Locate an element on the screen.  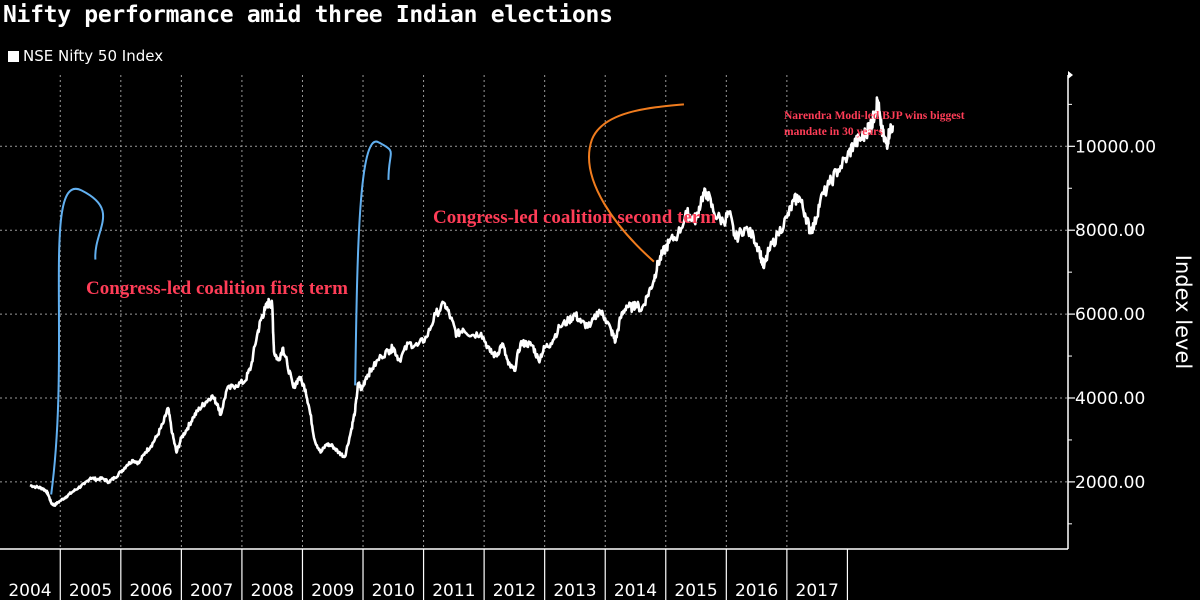
y-tick-label: 8000.00 is located at coordinates (1110, 231).